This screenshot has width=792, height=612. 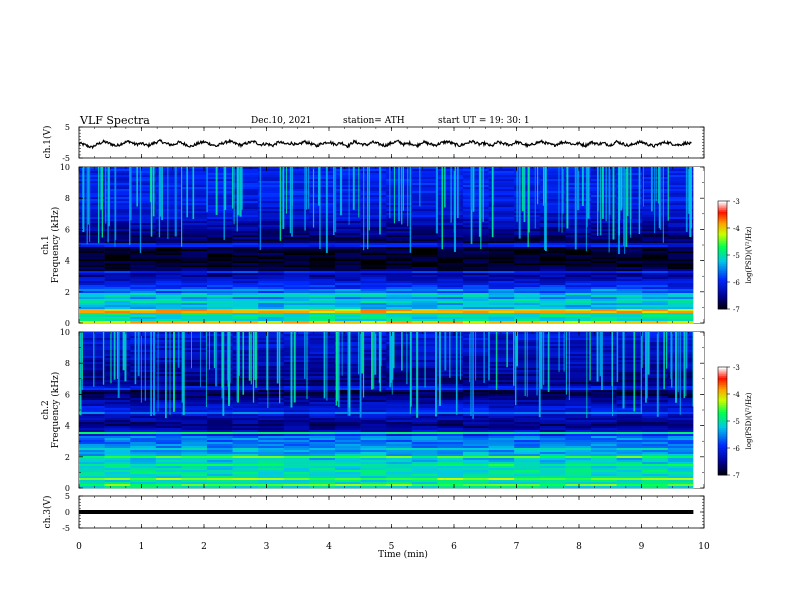 I want to click on colorbar-tick-label: -4, so click(x=736, y=229).